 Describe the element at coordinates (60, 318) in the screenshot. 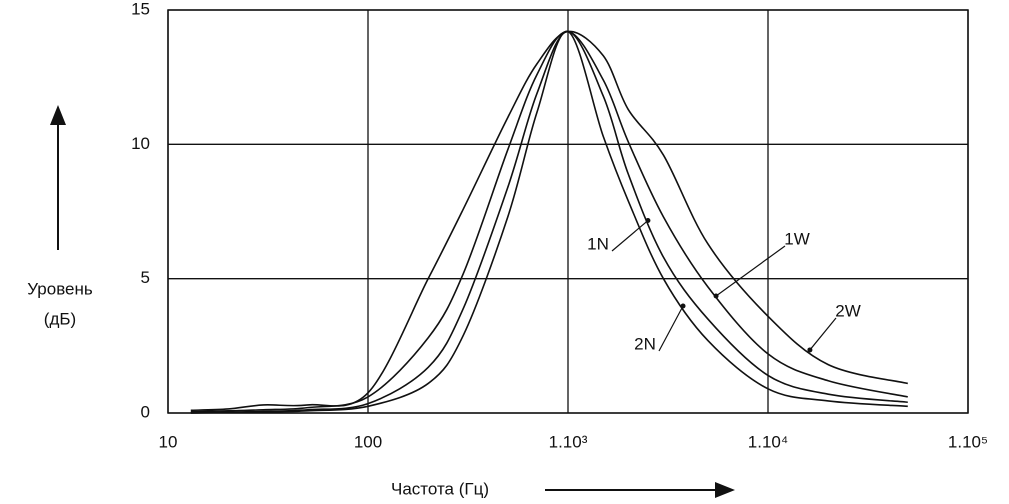

I see `y-label-line: (дБ)` at that location.